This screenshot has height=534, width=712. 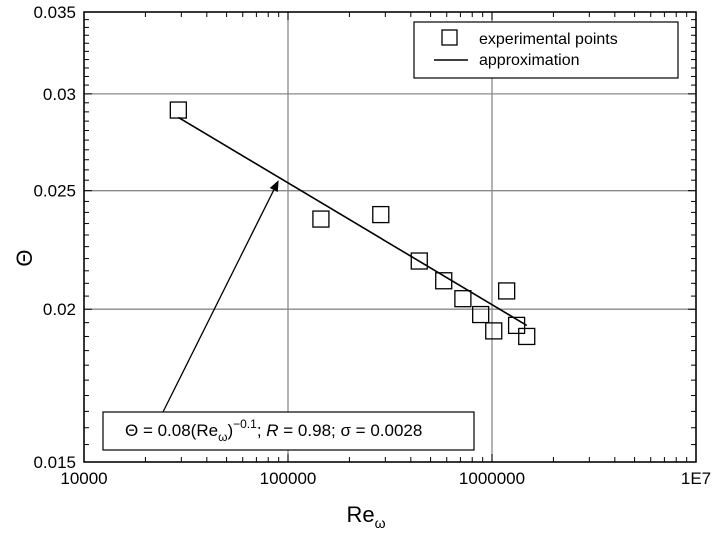 I want to click on legend-label-experimental: experimental points, so click(x=548, y=39).